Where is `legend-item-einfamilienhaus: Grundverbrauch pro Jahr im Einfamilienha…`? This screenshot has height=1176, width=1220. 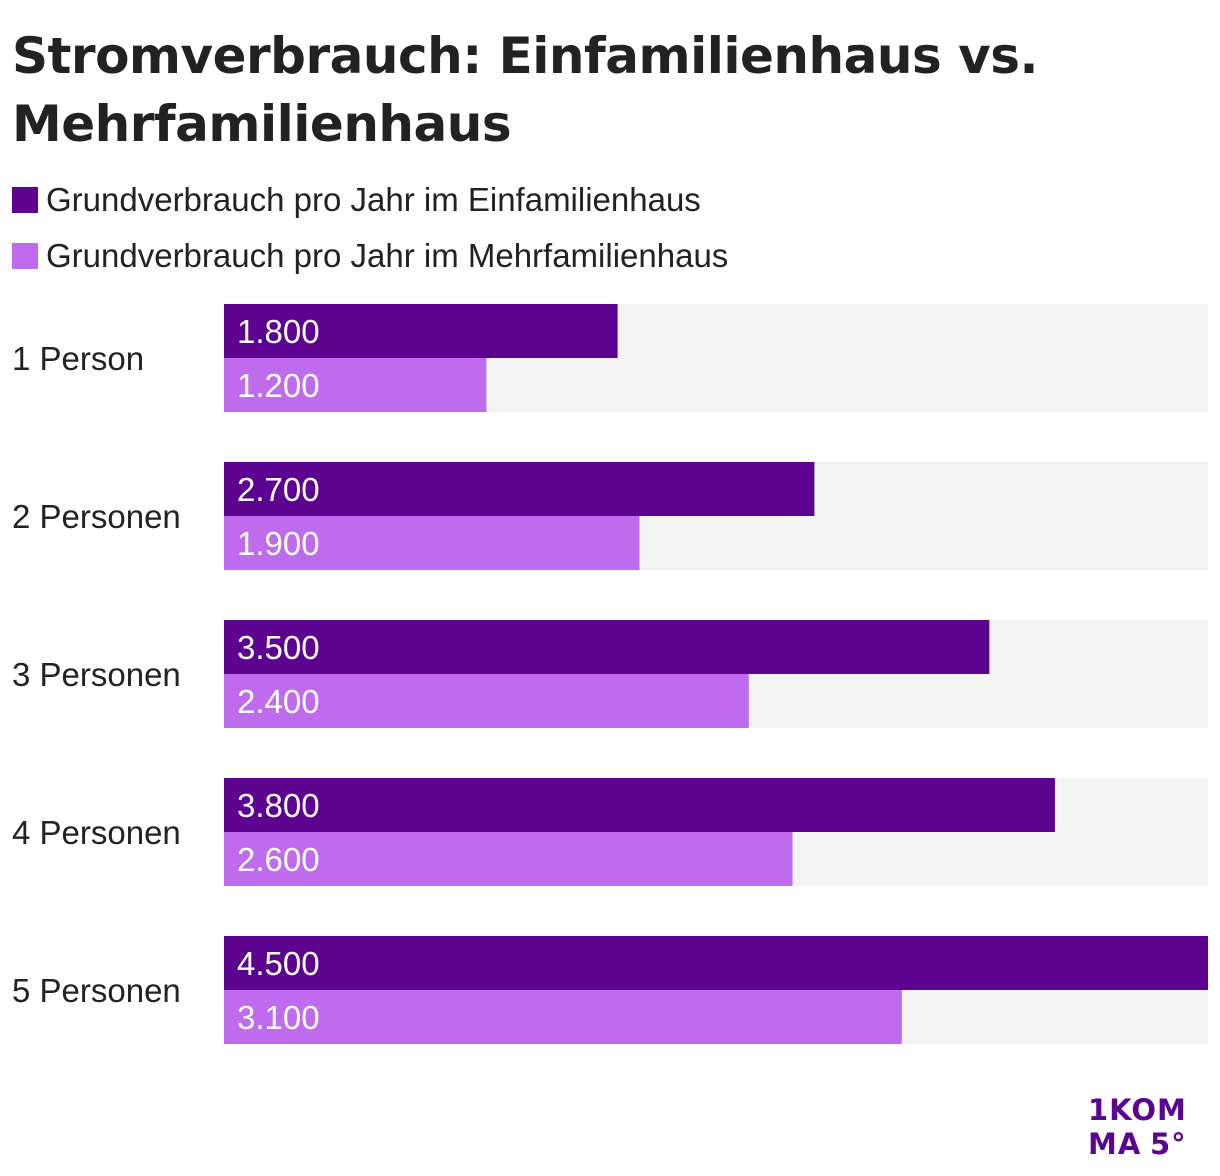 legend-item-einfamilienhaus: Grundverbrauch pro Jahr im Einfamilienha… is located at coordinates (607, 200).